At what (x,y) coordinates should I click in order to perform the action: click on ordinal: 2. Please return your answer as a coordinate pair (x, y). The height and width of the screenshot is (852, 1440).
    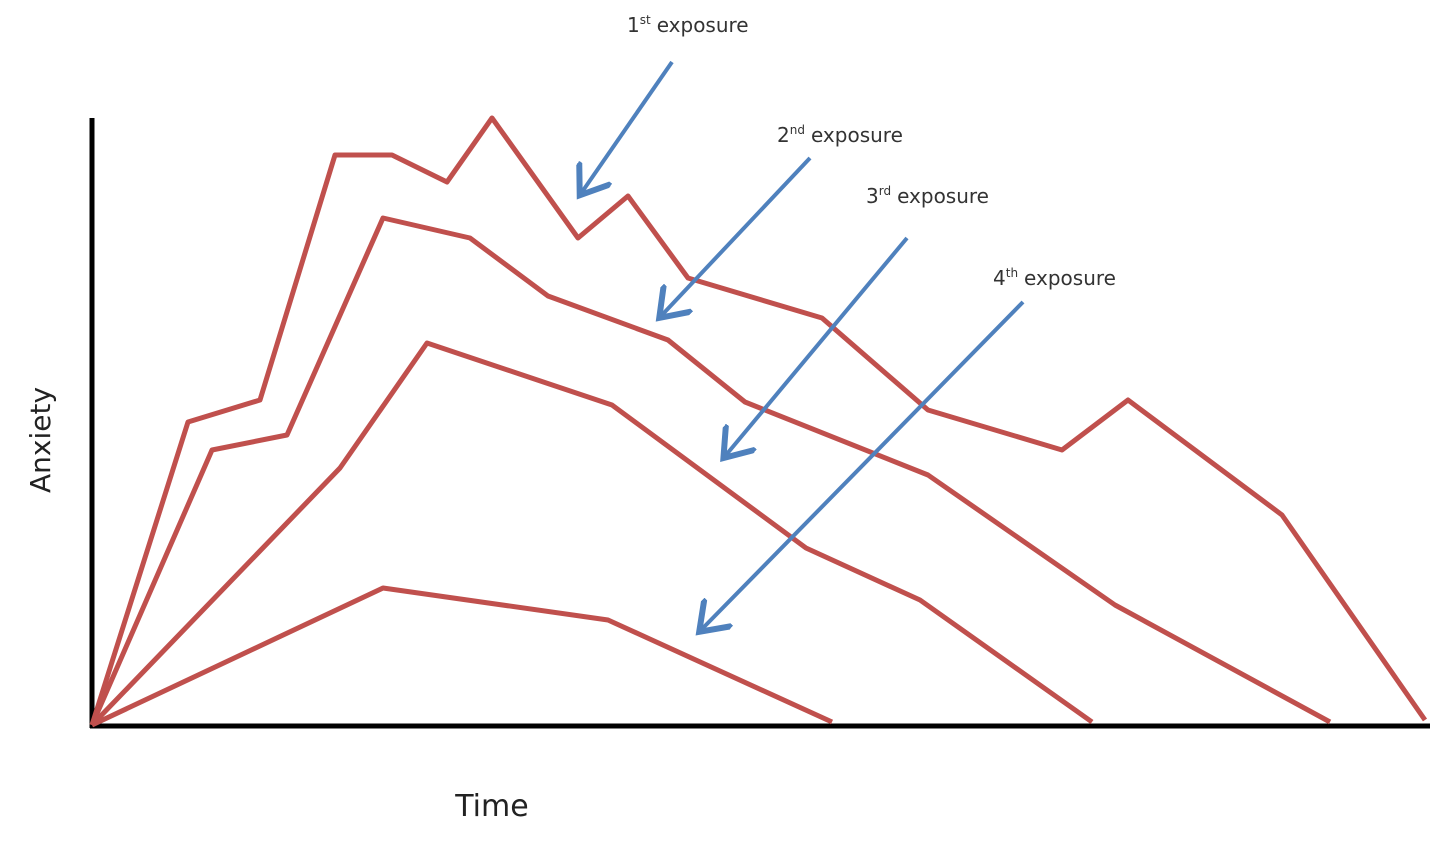
    Looking at the image, I should click on (783, 135).